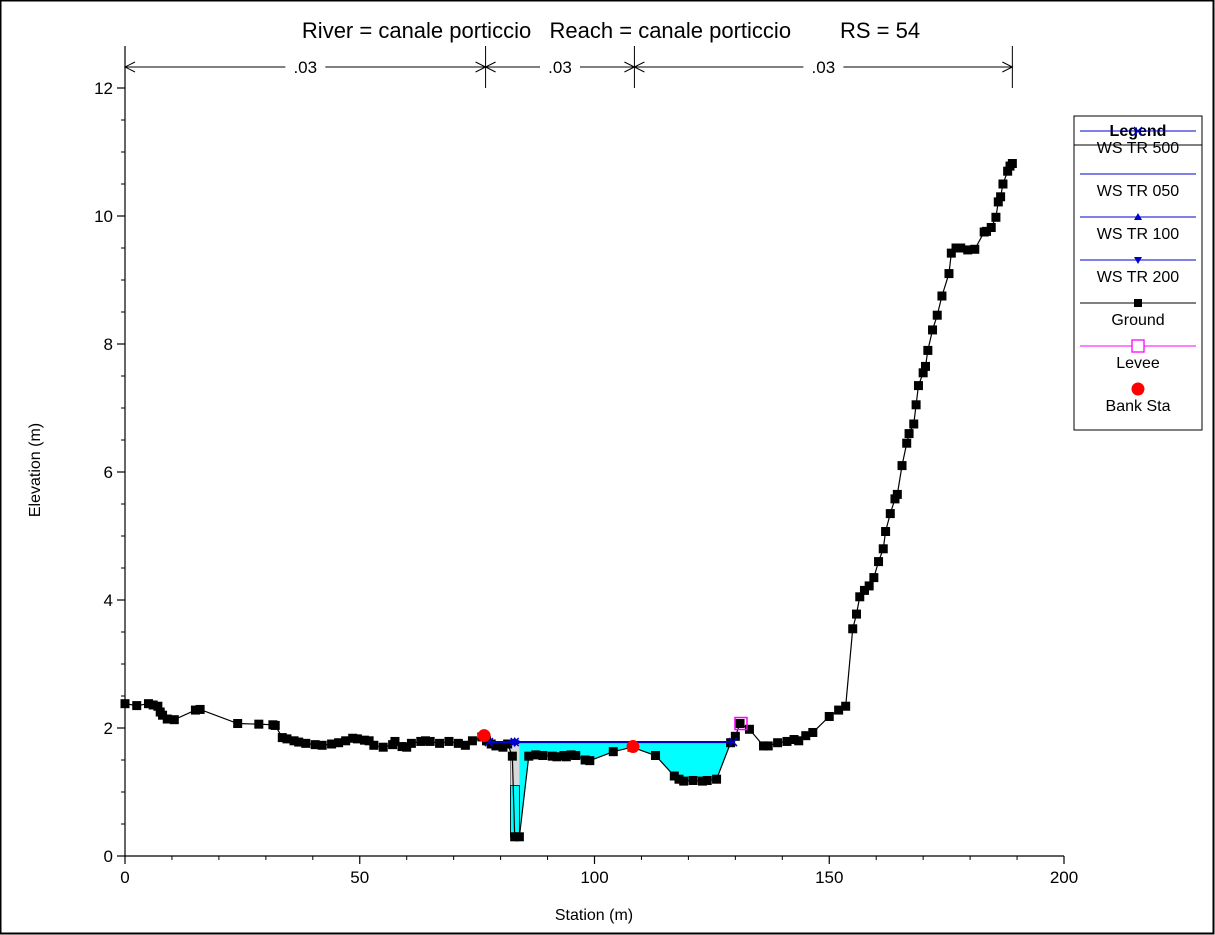 The width and height of the screenshot is (1215, 935). I want to click on legend-entry-label: WS TR 500, so click(1138, 148).